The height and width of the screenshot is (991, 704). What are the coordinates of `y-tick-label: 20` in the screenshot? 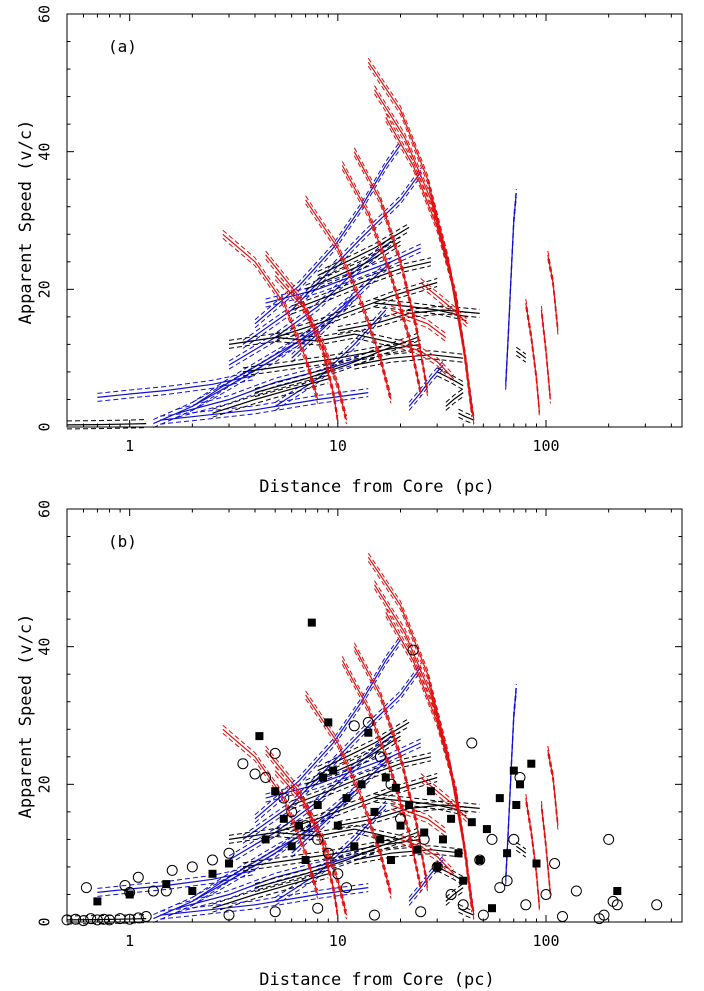 It's located at (45, 784).